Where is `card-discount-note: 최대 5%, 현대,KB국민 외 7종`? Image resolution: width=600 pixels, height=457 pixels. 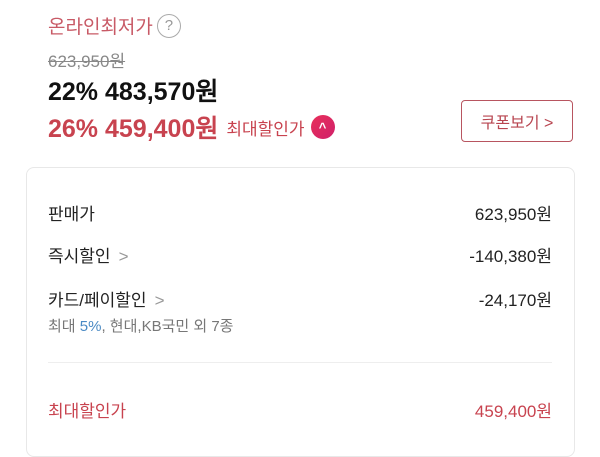
card-discount-note: 최대 5%, 현대,KB국민 외 7종 is located at coordinates (140, 325).